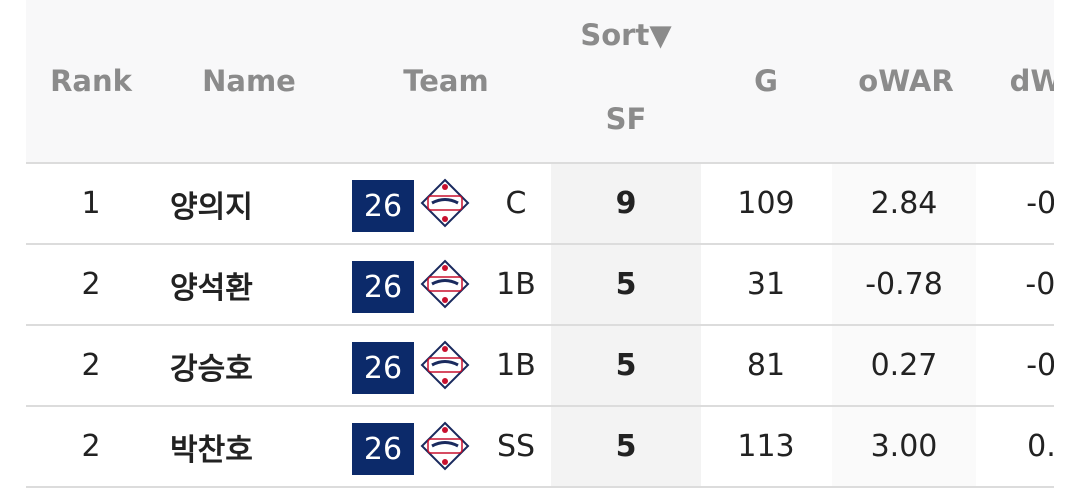 This screenshot has width=1080, height=496. I want to click on header-name: Name, so click(249, 81).